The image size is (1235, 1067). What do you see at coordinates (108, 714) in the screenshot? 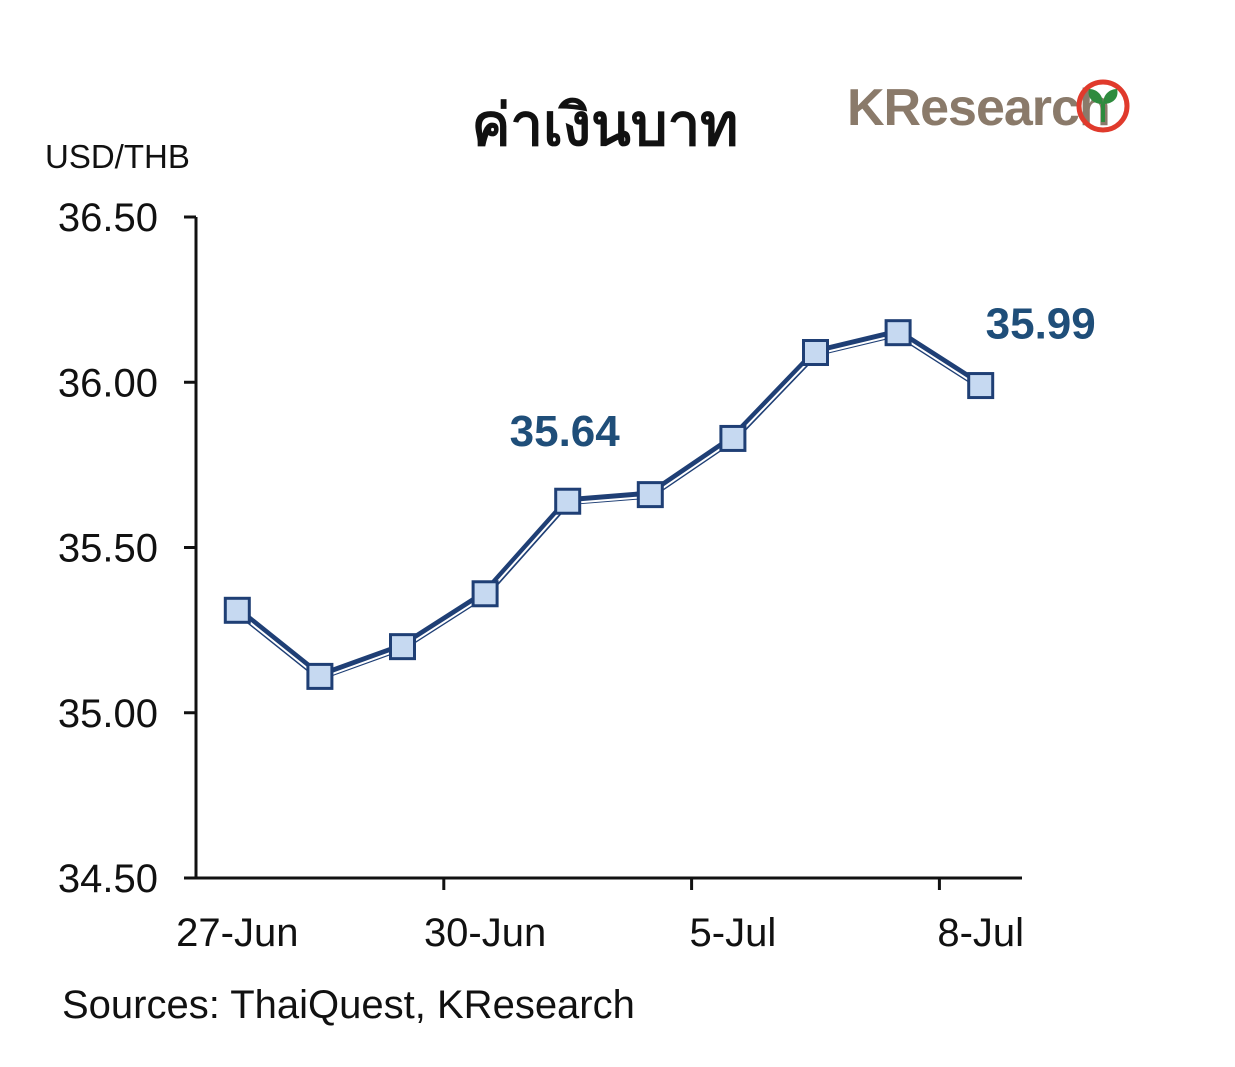
I see `y-tick-label: 35.00` at bounding box center [108, 714].